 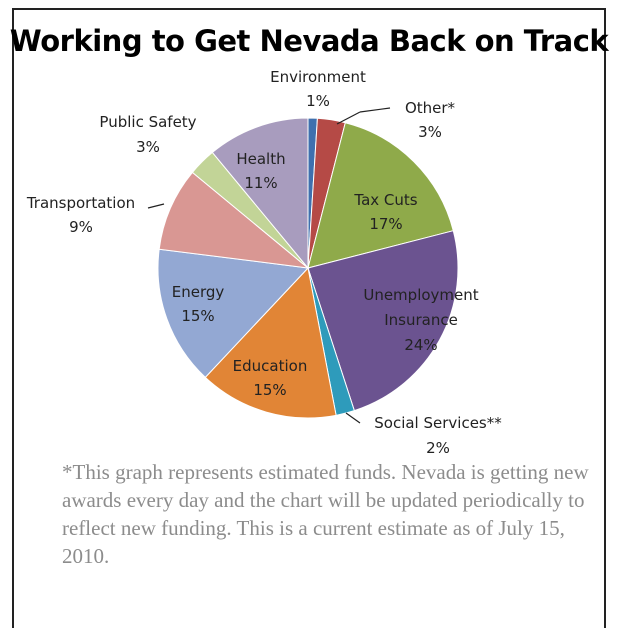 What do you see at coordinates (260, 183) in the screenshot?
I see `label-health-pct: 11%` at bounding box center [260, 183].